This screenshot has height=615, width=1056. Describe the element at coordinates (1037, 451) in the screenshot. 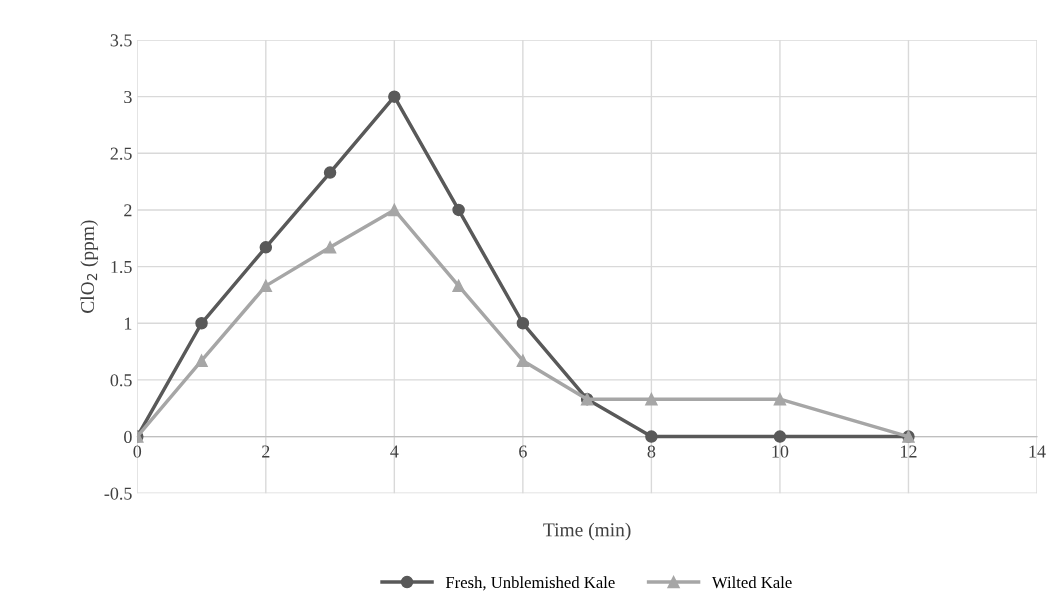

I see `x-tick-label: 14` at that location.